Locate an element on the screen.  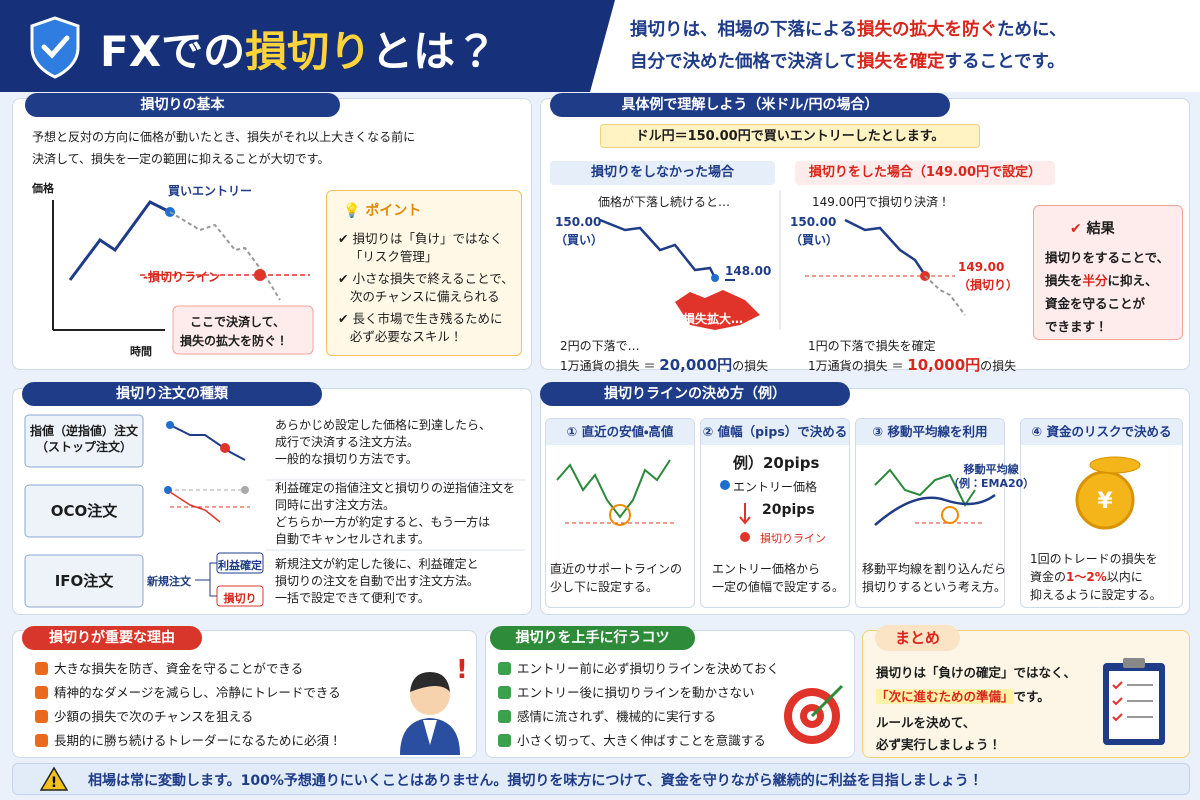
t: 資金の is located at coordinates (1048, 577).